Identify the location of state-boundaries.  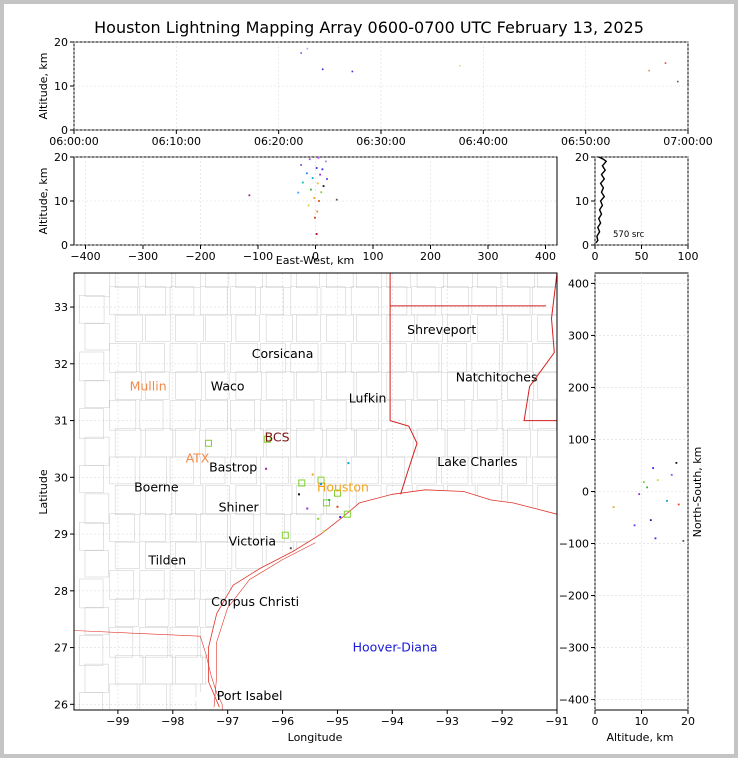
(473, 384).